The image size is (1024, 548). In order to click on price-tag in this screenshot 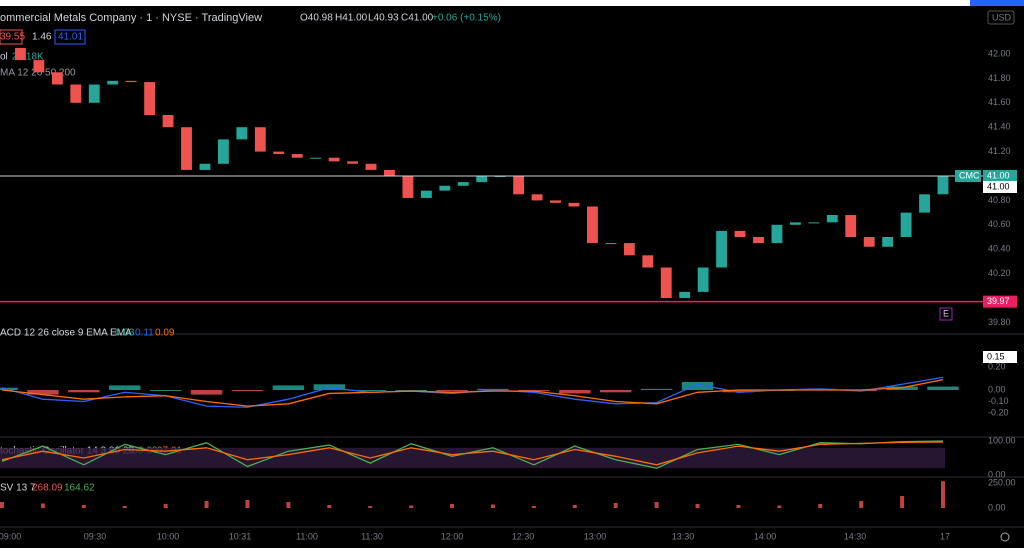, I will do `click(968, 176)`.